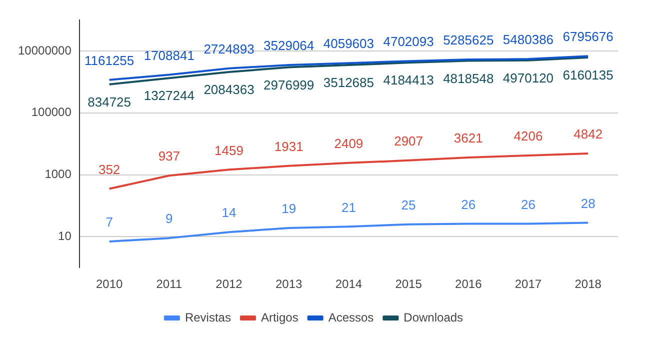  What do you see at coordinates (51, 112) in the screenshot?
I see `y-tick-label: 100000` at bounding box center [51, 112].